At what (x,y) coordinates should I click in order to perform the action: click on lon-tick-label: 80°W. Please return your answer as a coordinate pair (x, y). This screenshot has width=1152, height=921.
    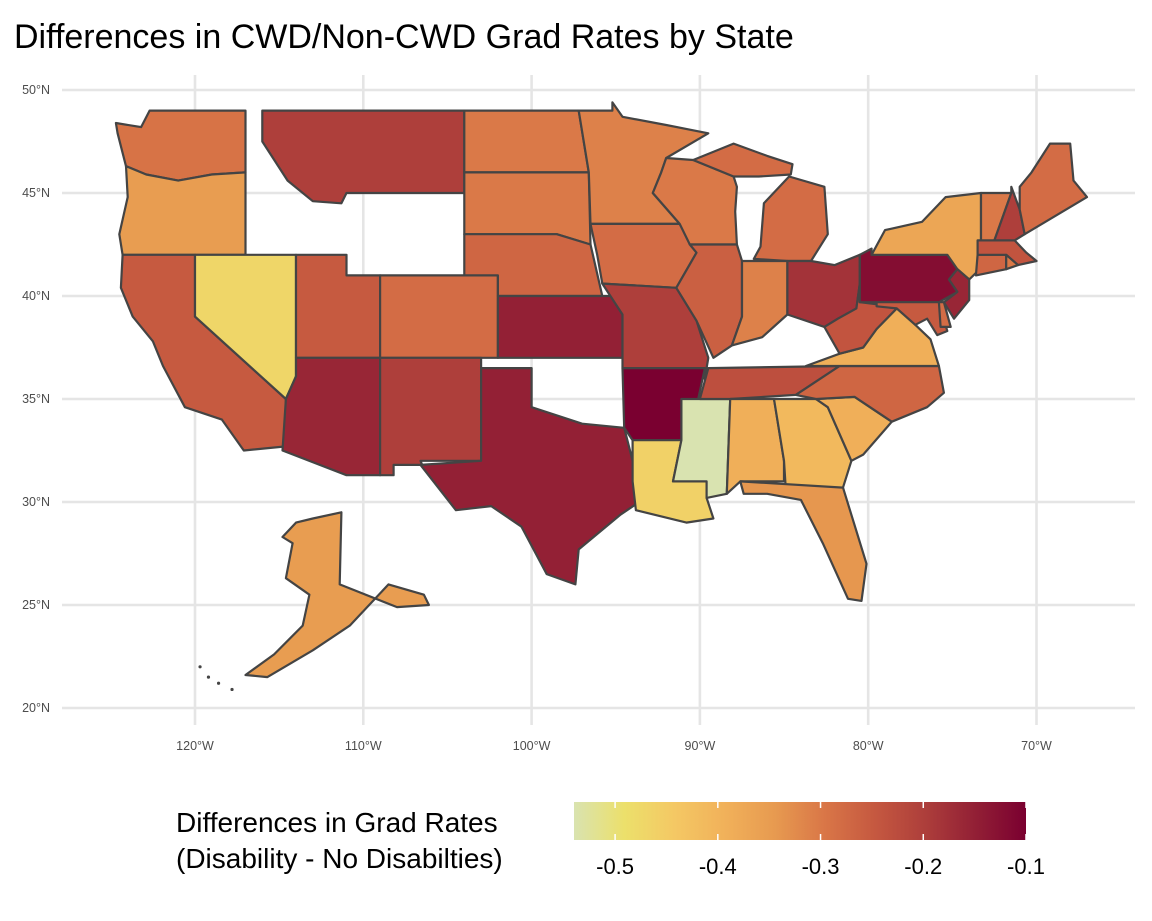
    Looking at the image, I should click on (868, 746).